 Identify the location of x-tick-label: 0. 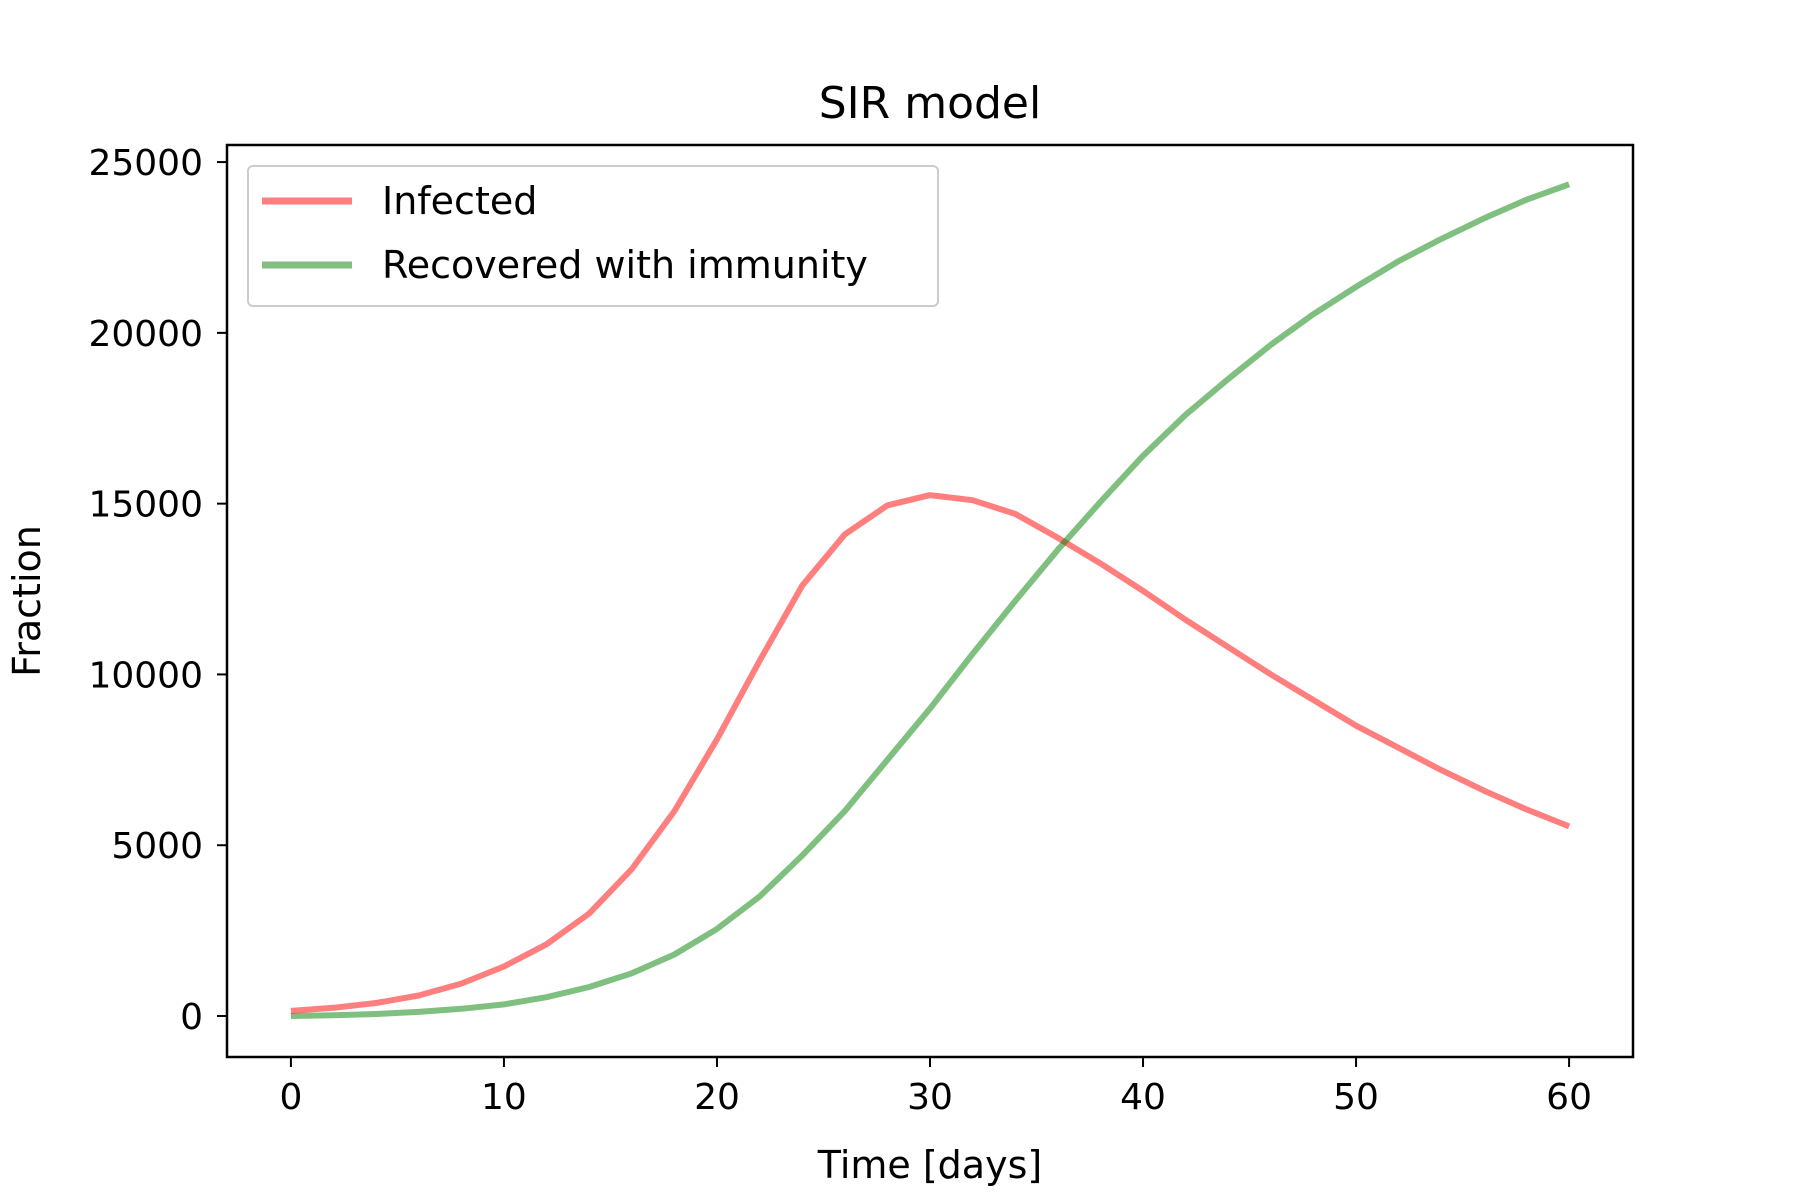
(290, 1097).